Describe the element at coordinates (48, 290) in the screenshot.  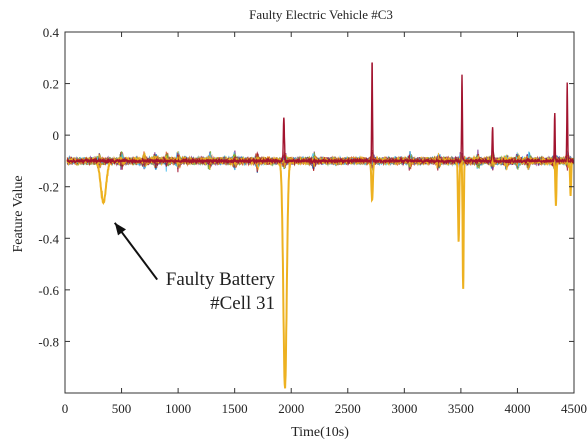
I see `y-tick-label: -0.6` at that location.